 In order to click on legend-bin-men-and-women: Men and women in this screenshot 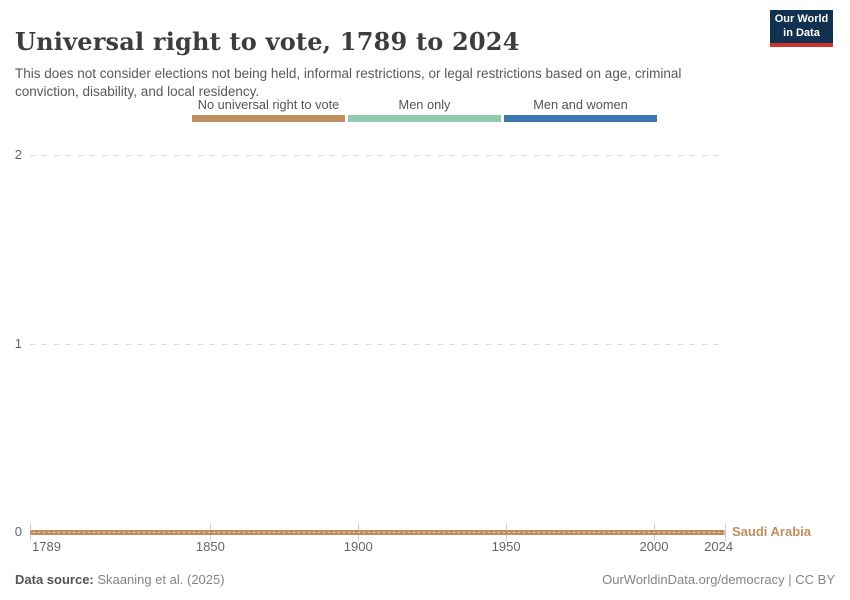, I will do `click(580, 109)`.